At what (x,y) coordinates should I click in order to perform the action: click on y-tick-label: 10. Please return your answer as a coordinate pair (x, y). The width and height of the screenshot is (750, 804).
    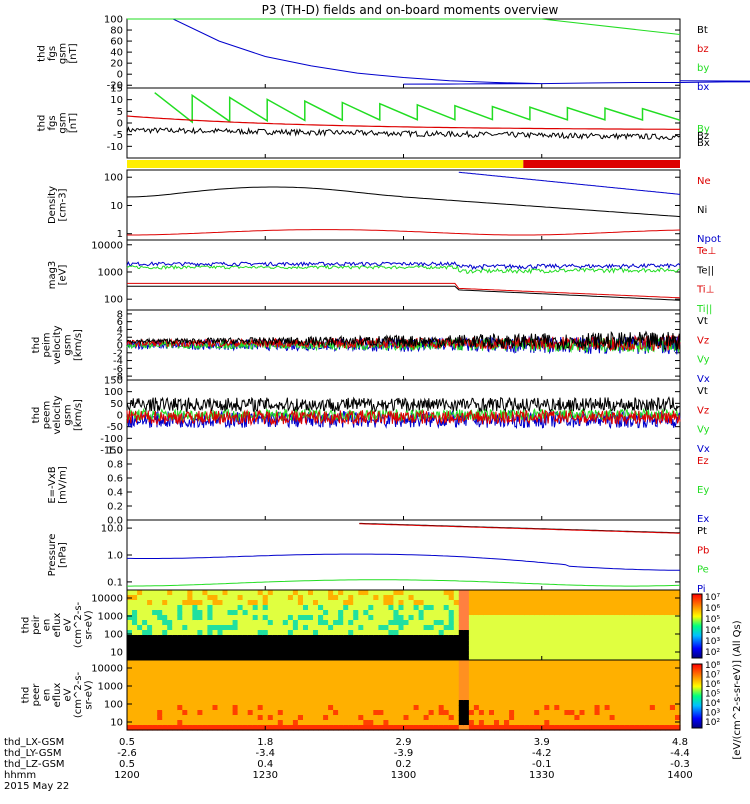
    Looking at the image, I should click on (116, 100).